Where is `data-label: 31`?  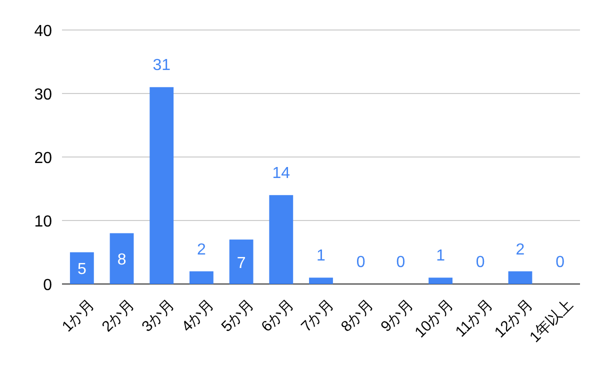
data-label: 31 is located at coordinates (161, 65).